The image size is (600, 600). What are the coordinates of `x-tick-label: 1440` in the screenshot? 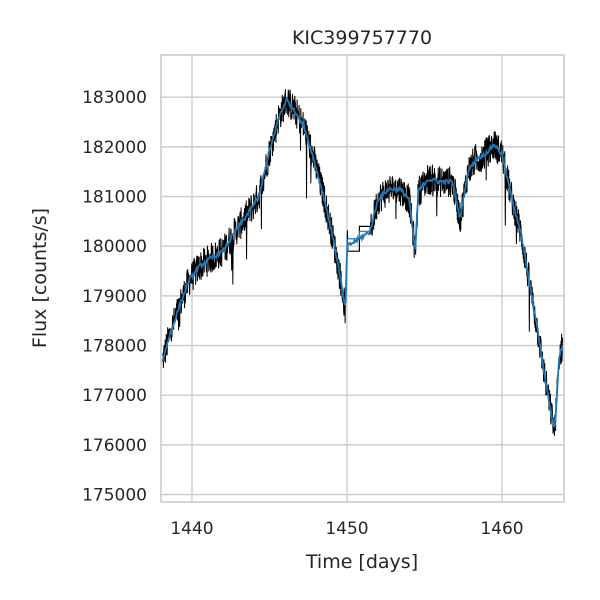 It's located at (191, 529).